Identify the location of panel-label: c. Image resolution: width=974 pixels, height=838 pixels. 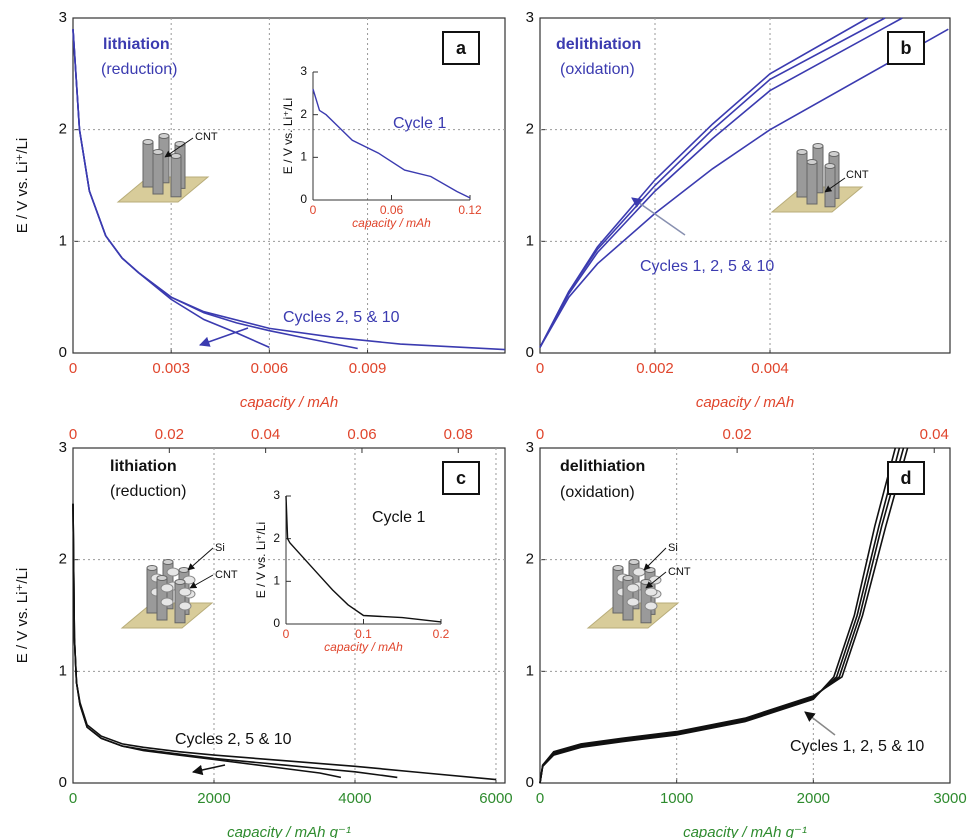
(461, 478).